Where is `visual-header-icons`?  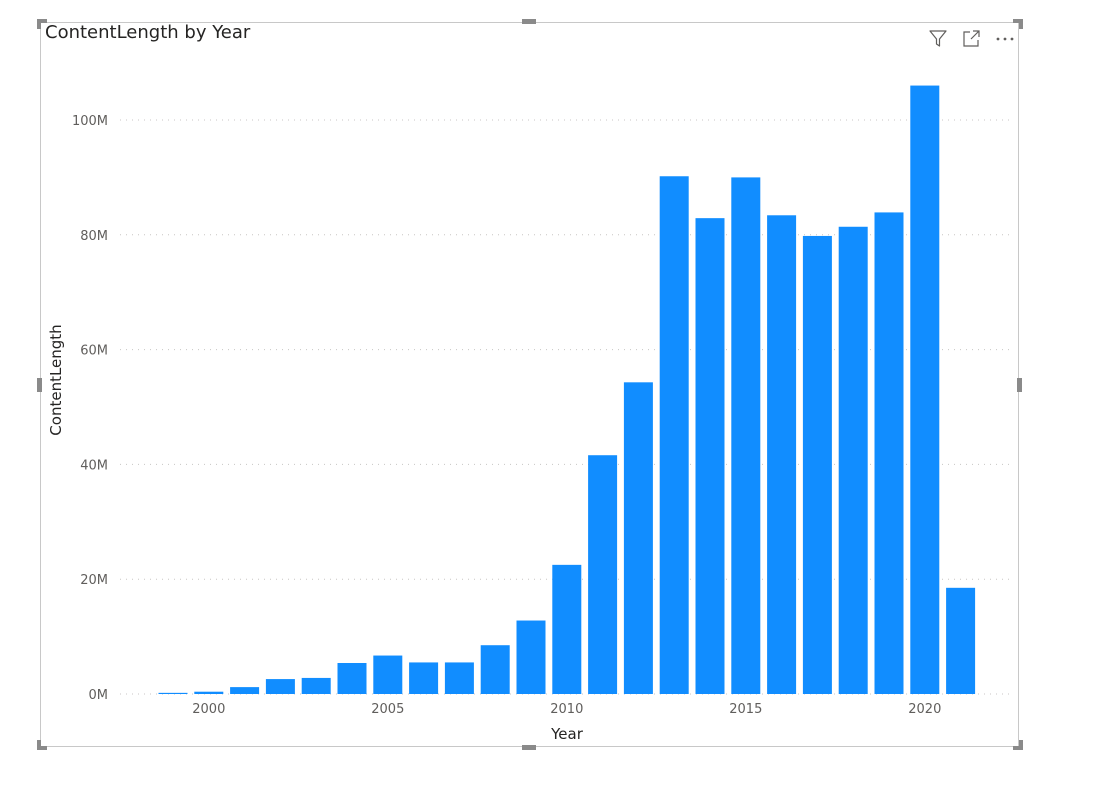
visual-header-icons is located at coordinates (973, 39).